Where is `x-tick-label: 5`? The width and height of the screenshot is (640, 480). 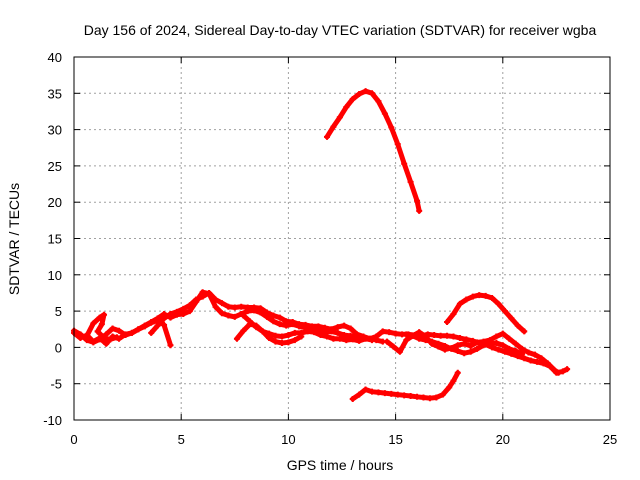 x-tick-label: 5 is located at coordinates (181, 439).